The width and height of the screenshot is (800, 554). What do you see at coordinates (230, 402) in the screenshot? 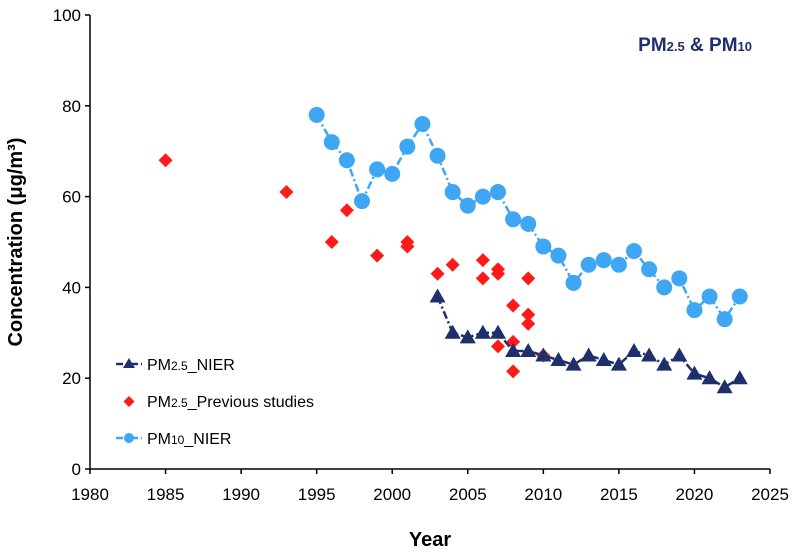
I see `legend-label-pm25-previous: PM2.5_Previous studies` at bounding box center [230, 402].